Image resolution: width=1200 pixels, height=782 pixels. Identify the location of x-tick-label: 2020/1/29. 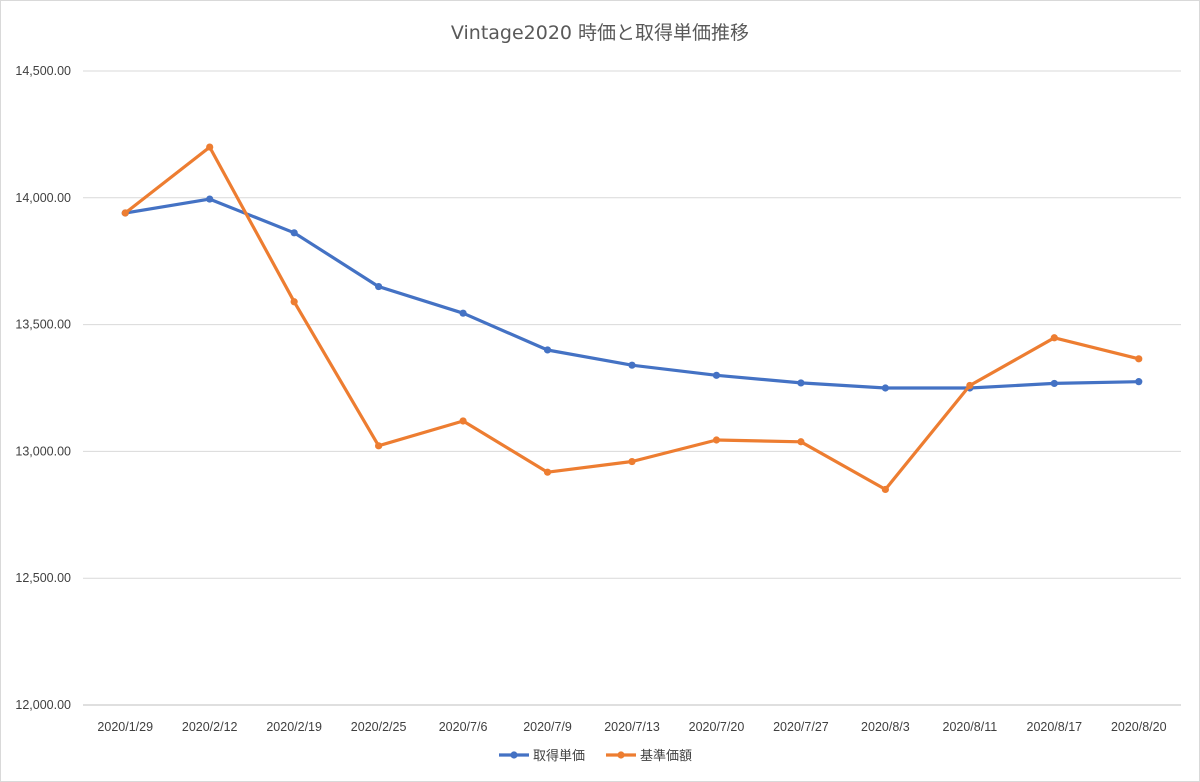
(125, 727).